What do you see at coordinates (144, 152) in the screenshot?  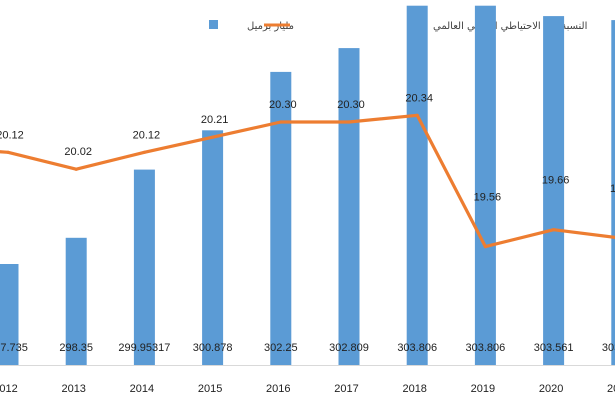 I see `line-point-2014` at bounding box center [144, 152].